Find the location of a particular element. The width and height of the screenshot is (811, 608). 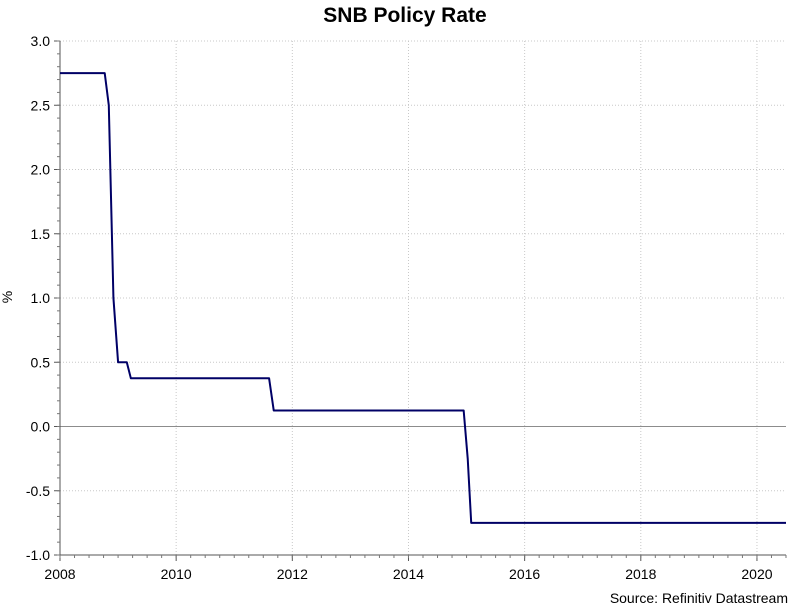

x-tick-label: 2012 is located at coordinates (292, 574).